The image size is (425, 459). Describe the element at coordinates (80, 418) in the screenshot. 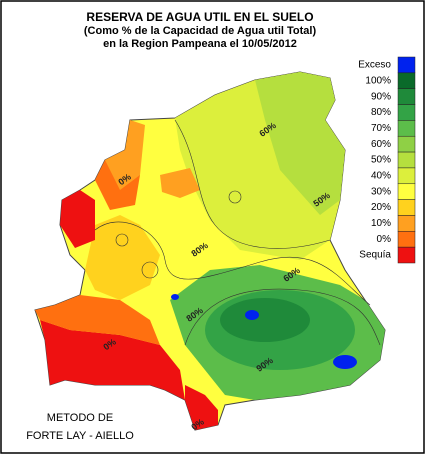

I see `method-line: METODO DE` at that location.